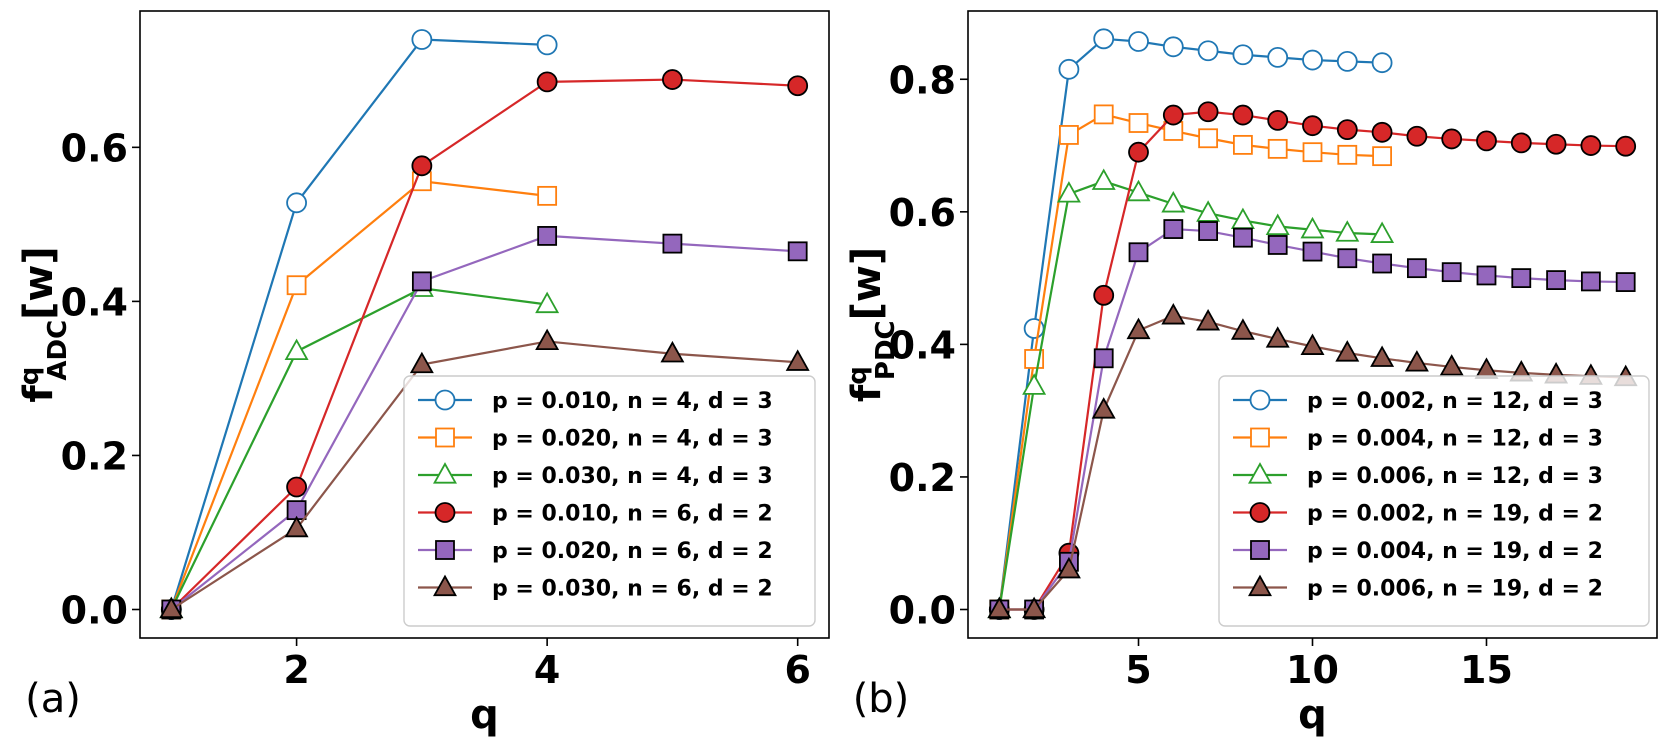 The height and width of the screenshot is (743, 1660). Describe the element at coordinates (632, 589) in the screenshot. I see `legend-label: p = 0.030, n = 6, d = 2` at that location.